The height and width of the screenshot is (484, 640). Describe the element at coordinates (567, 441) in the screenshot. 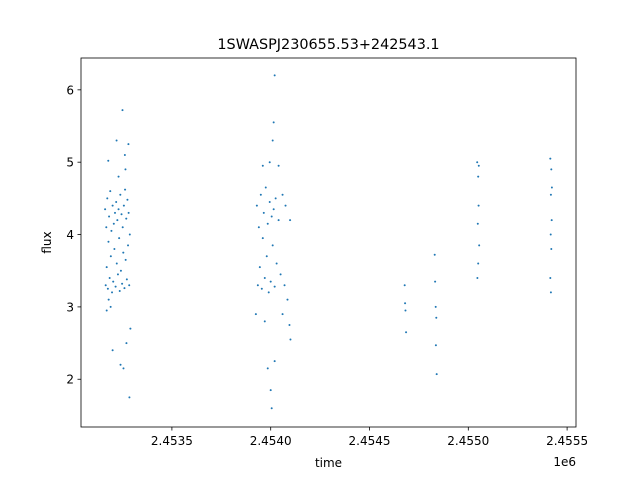

I see `x-tick-label: 2.4555` at that location.